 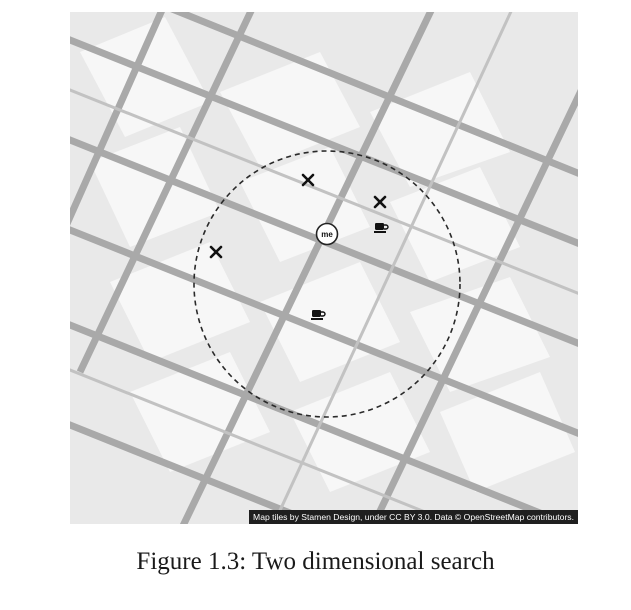 I want to click on figure-caption: Figure 1.3: Two dimensional search, so click(x=315, y=561).